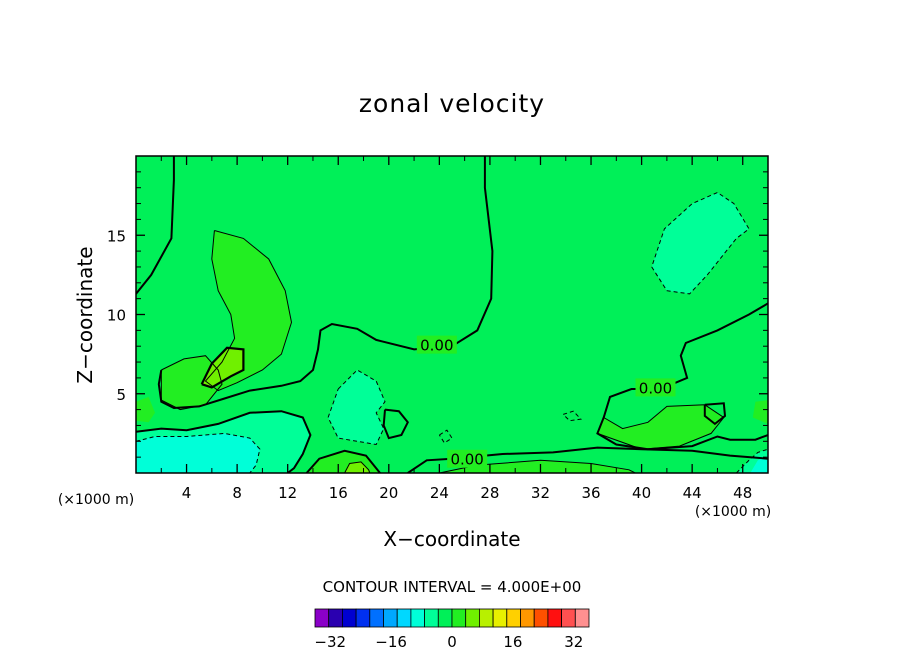  I want to click on colorbar, so click(452, 618).